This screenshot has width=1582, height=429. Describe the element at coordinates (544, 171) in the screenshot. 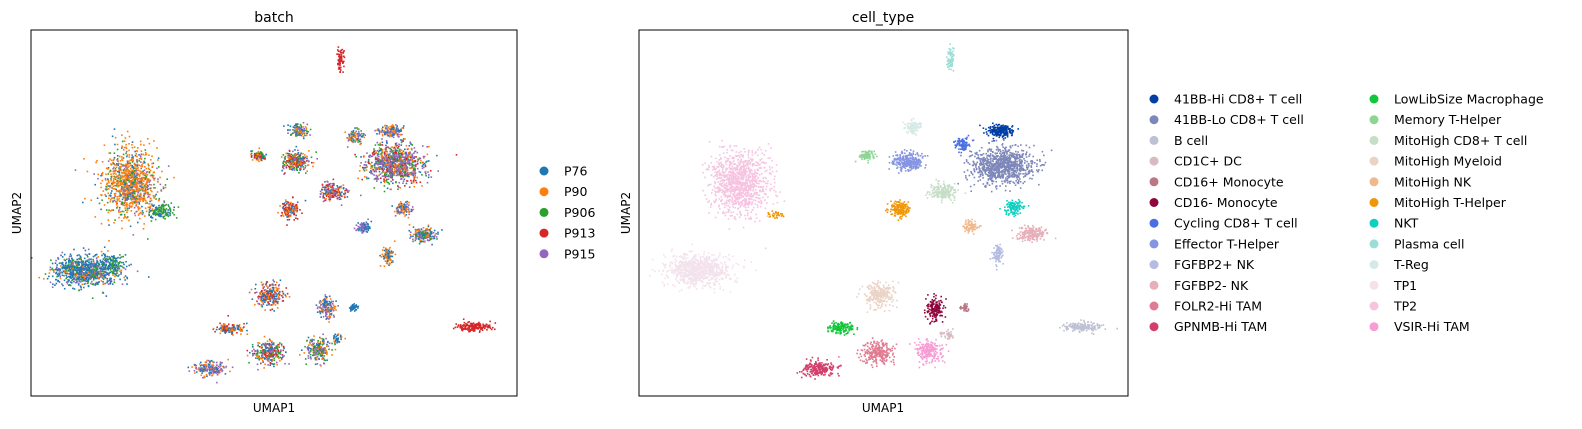

I see `batch-legend-marker-p76` at that location.